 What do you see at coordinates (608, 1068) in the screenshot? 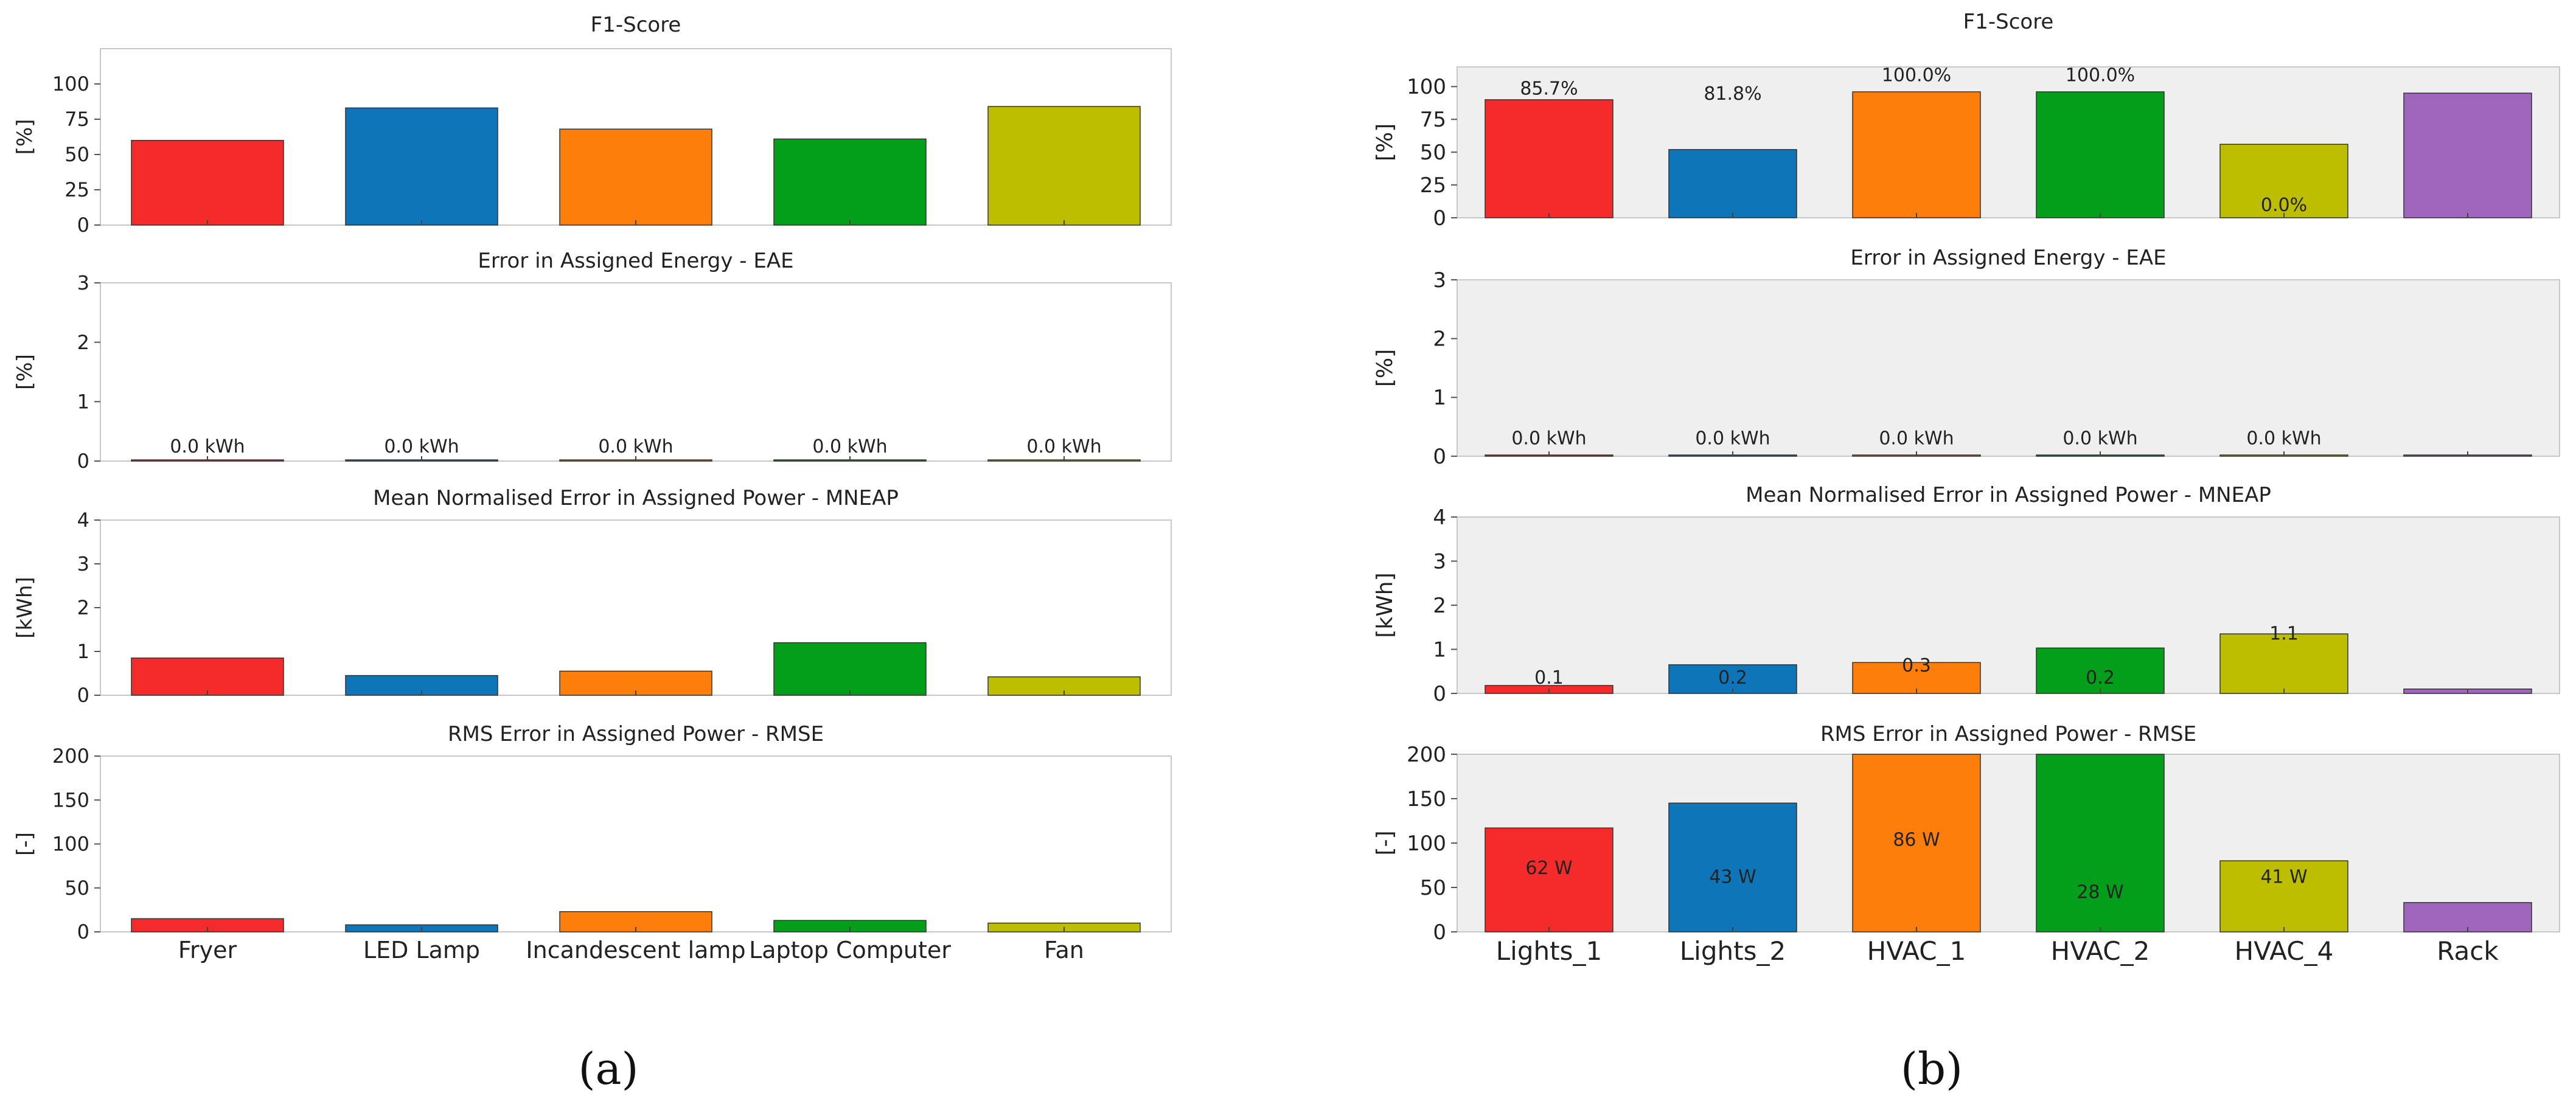
I see `caption-a: (a)` at bounding box center [608, 1068].